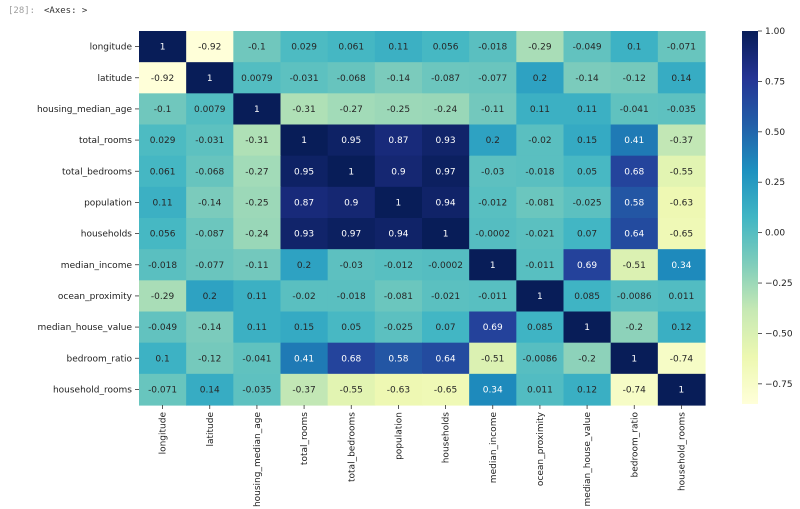 The width and height of the screenshot is (800, 509). Describe the element at coordinates (164, 433) in the screenshot. I see `column-label: longitude` at that location.